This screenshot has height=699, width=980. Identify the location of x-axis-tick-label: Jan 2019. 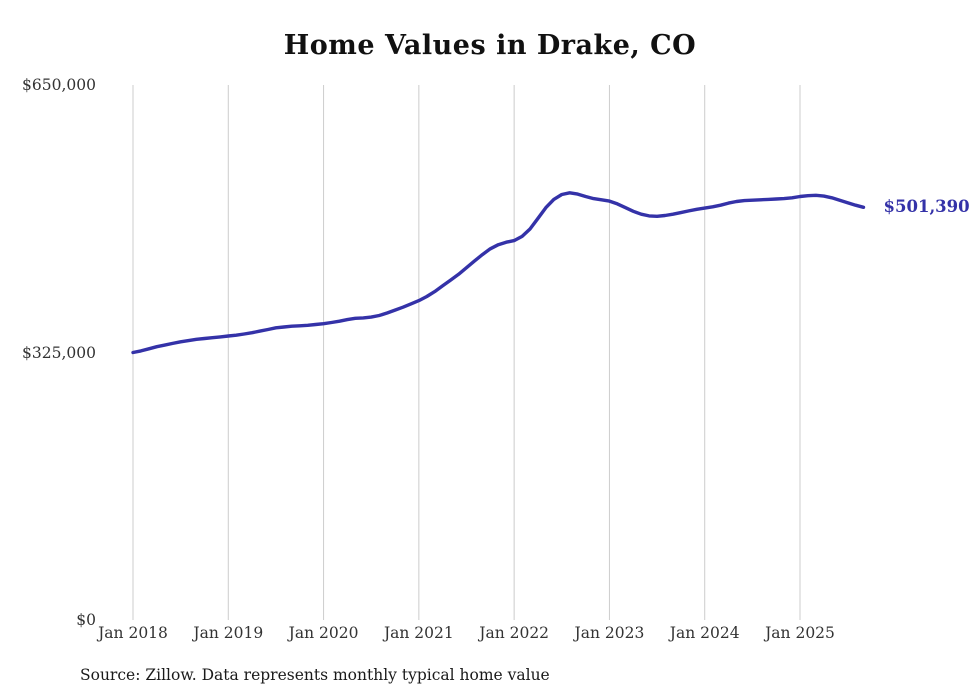
(228, 633).